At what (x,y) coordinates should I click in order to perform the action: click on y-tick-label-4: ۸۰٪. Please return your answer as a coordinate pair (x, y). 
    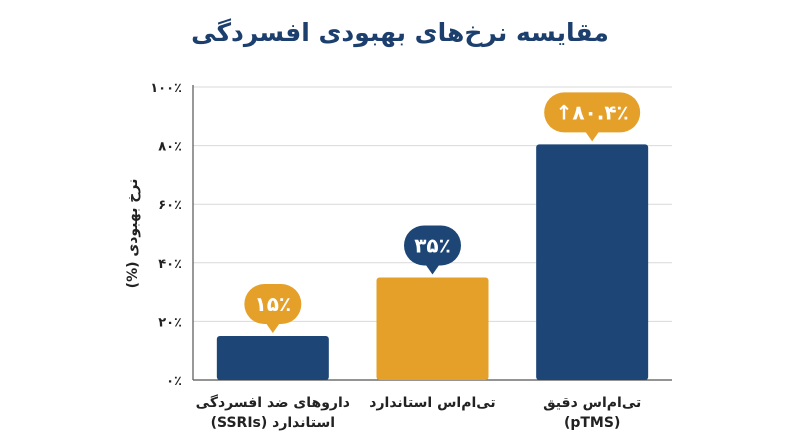
    Looking at the image, I should click on (170, 147).